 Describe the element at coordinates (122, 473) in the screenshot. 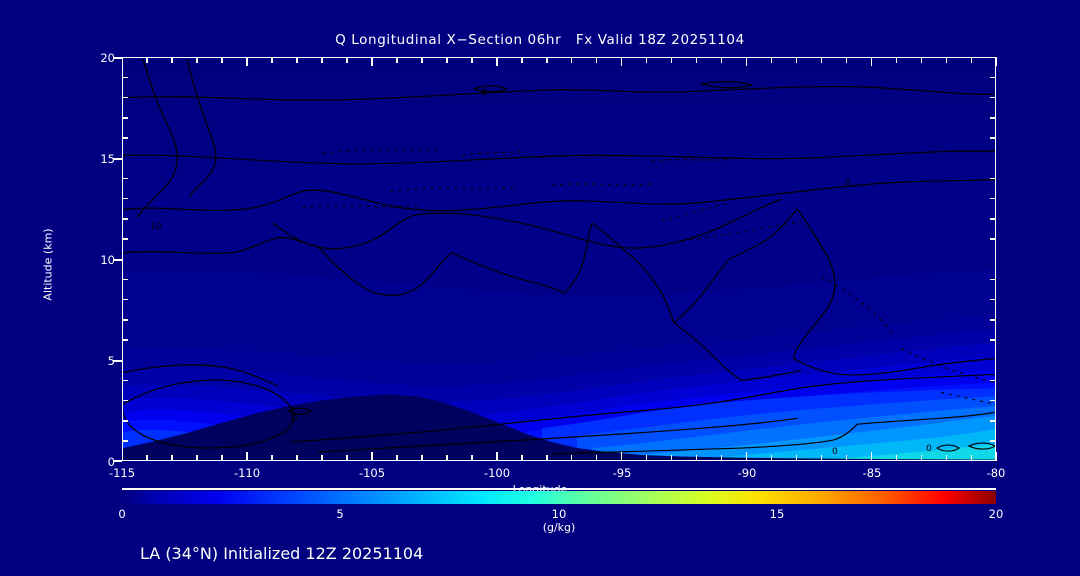

I see `x-tick-label: -115` at that location.